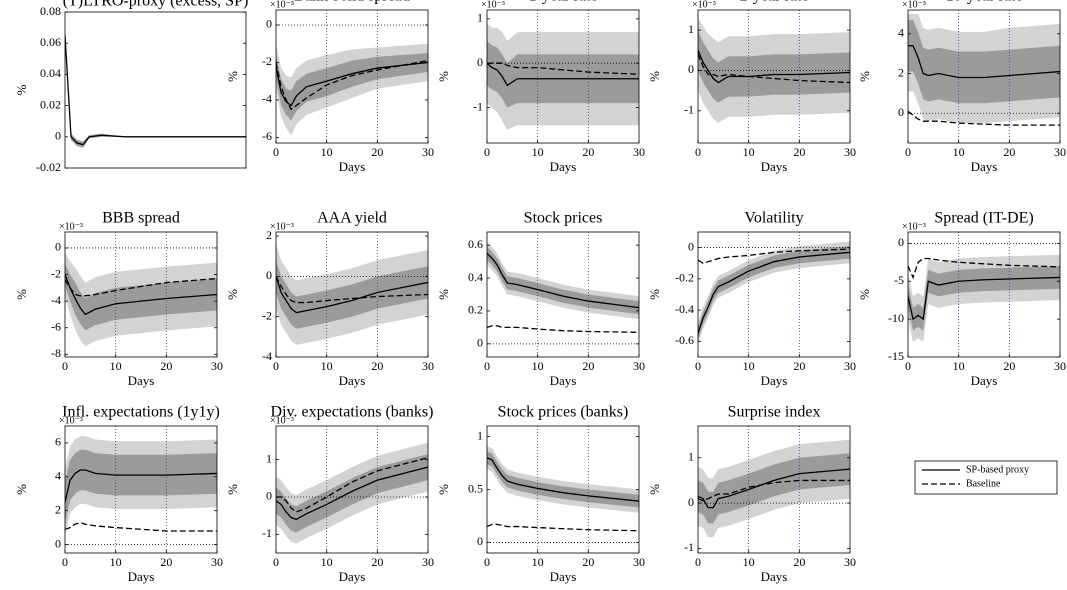 This screenshot has height=590, width=1067. Describe the element at coordinates (983, 483) in the screenshot. I see `legend-label: Baseline` at that location.